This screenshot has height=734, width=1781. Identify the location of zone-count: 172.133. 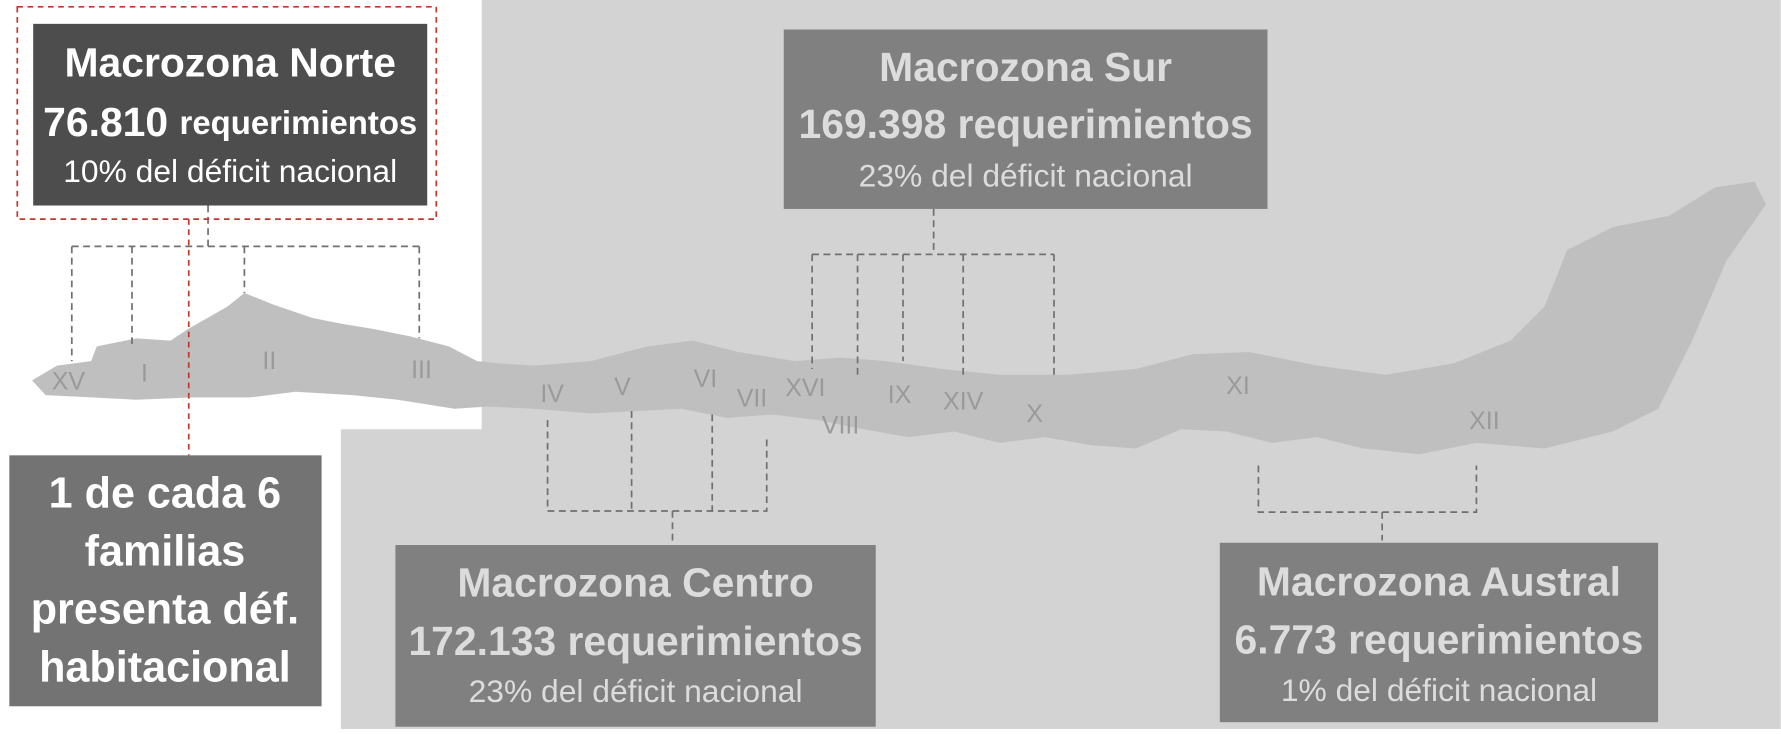
(482, 641).